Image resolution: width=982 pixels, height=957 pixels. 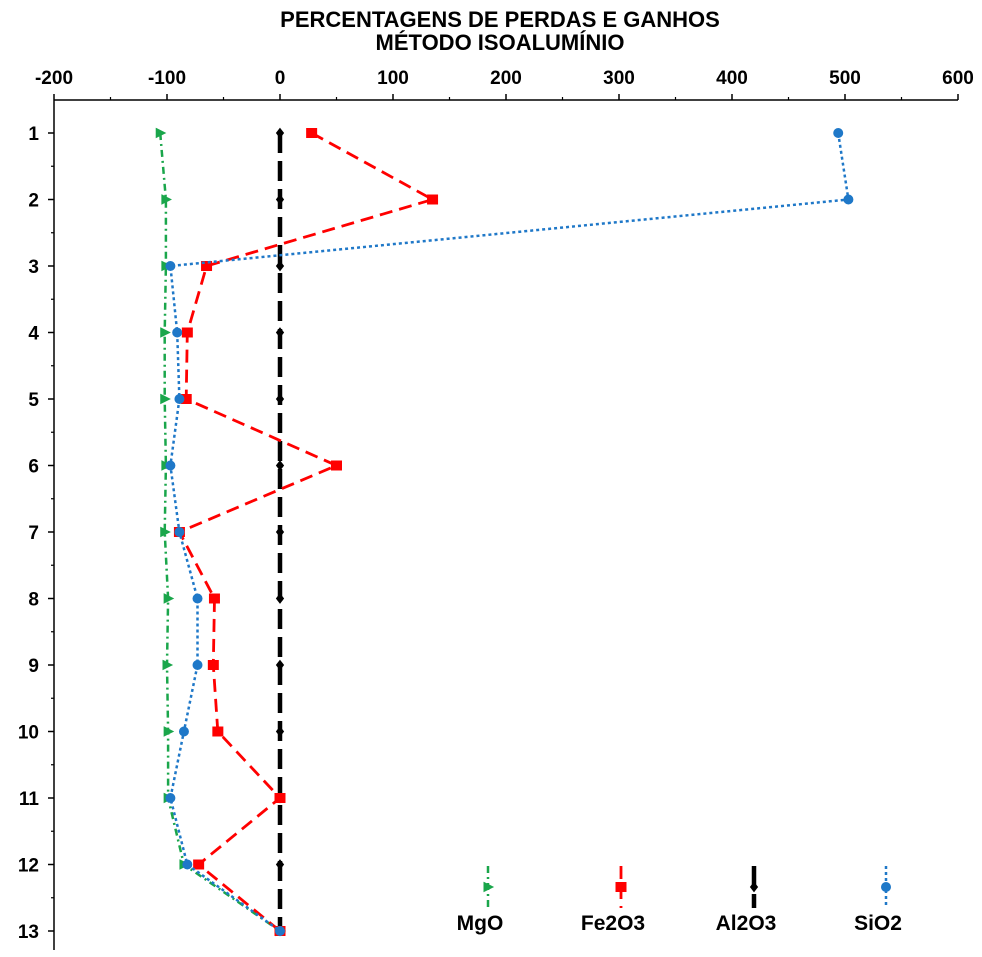 What do you see at coordinates (958, 78) in the screenshot?
I see `x-tick-label: 600` at bounding box center [958, 78].